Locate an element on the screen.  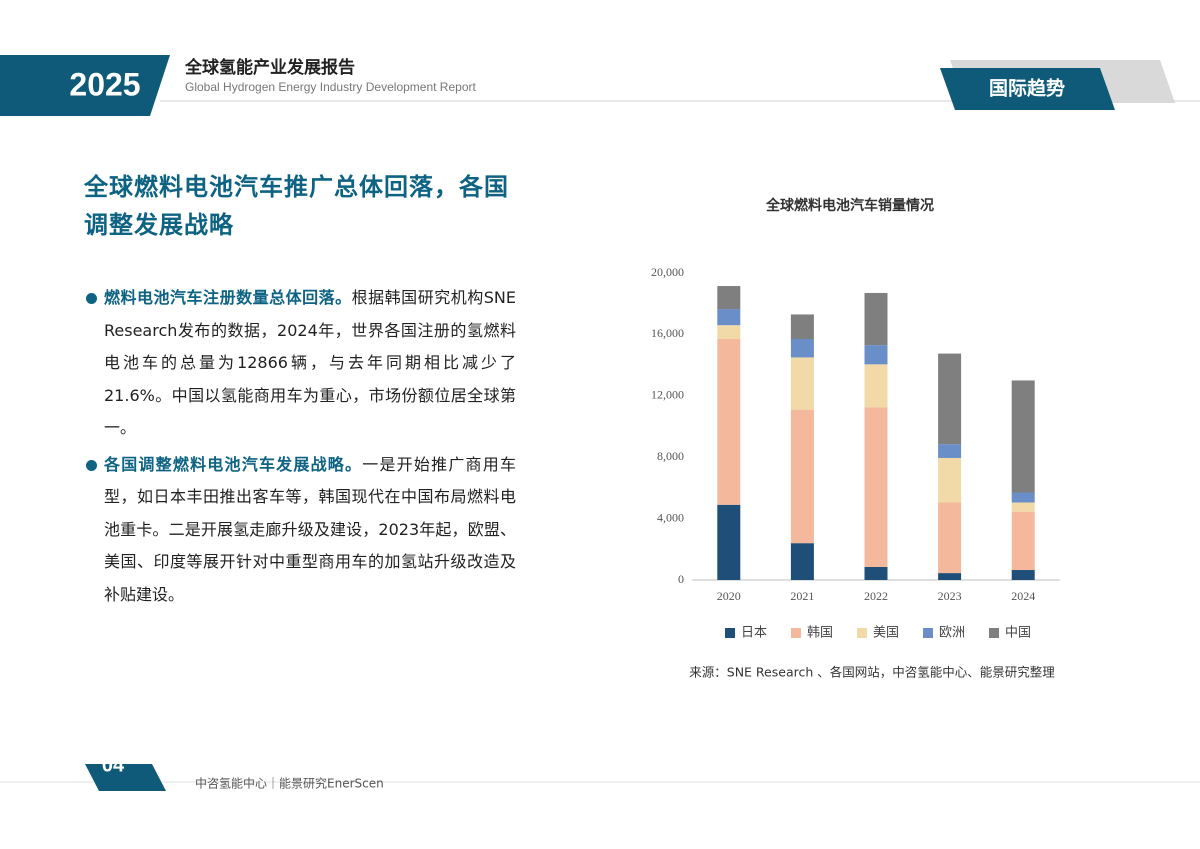
page-number: 04 is located at coordinates (113, 765).